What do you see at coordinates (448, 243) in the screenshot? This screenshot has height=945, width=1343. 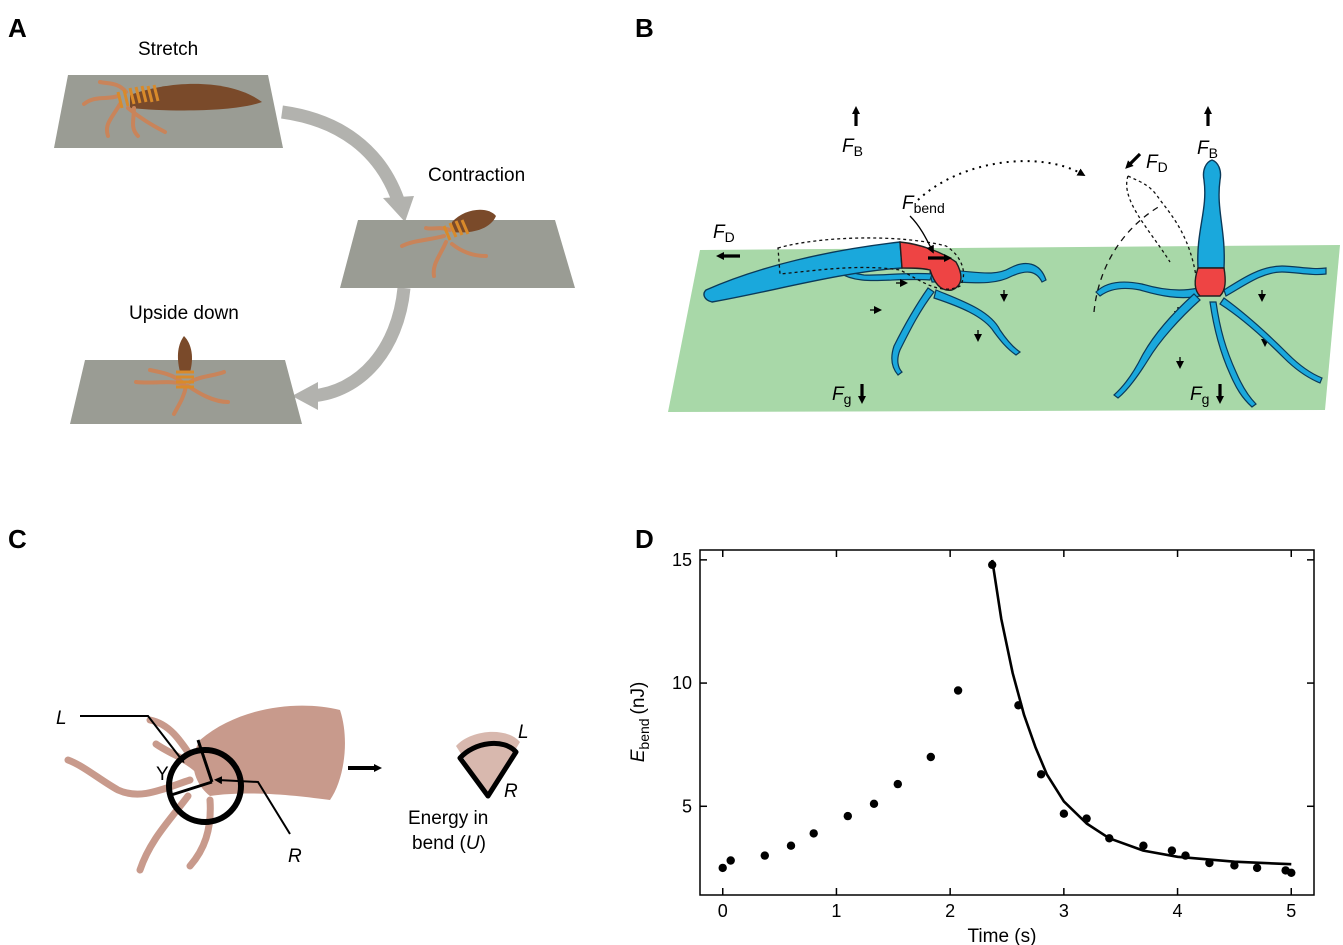 I see `contraction-hydra` at bounding box center [448, 243].